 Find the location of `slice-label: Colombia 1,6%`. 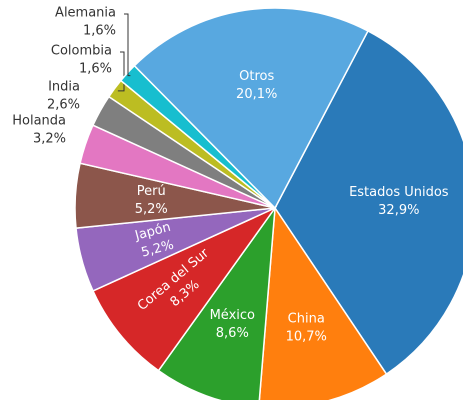

slice-label: Colombia 1,6% is located at coordinates (81, 60).